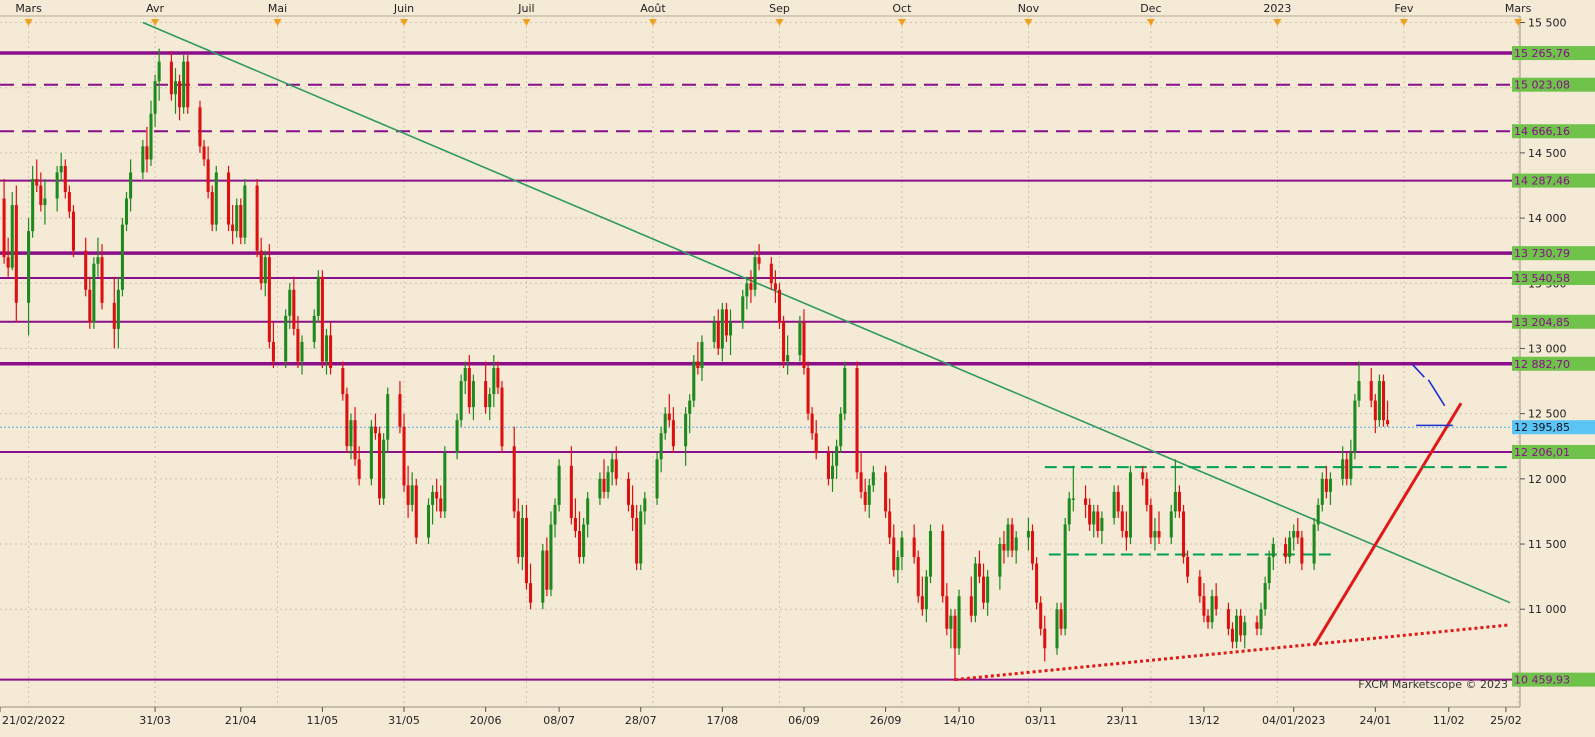 The image size is (1595, 737). Describe the element at coordinates (1547, 153) in the screenshot. I see `y-tick-label: 14 500` at that location.